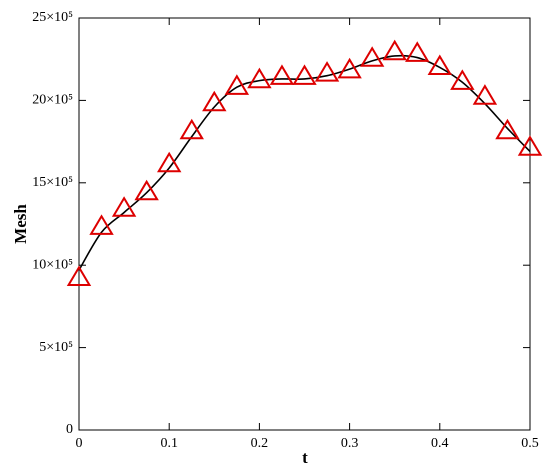  I want to click on x-tick-label: 0.2, so click(260, 443).